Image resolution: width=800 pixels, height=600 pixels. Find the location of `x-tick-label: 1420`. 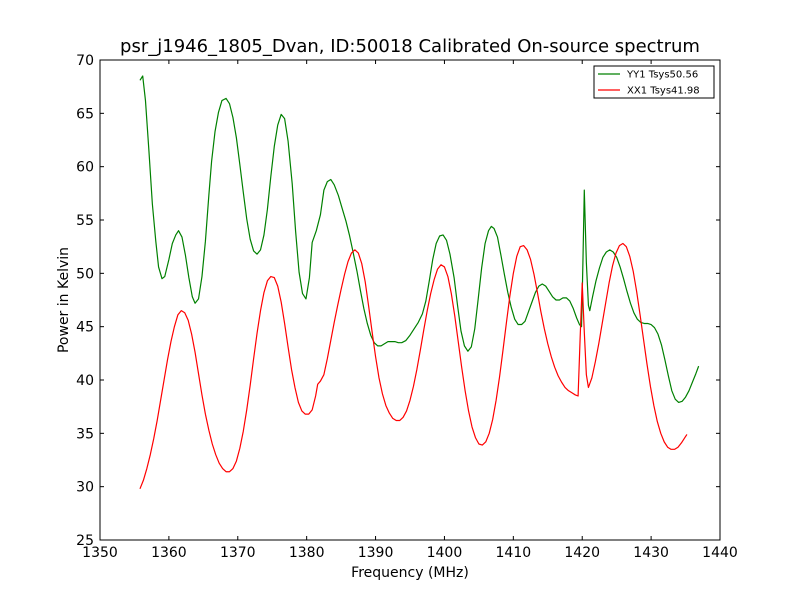

x-tick-label: 1420 is located at coordinates (582, 553).